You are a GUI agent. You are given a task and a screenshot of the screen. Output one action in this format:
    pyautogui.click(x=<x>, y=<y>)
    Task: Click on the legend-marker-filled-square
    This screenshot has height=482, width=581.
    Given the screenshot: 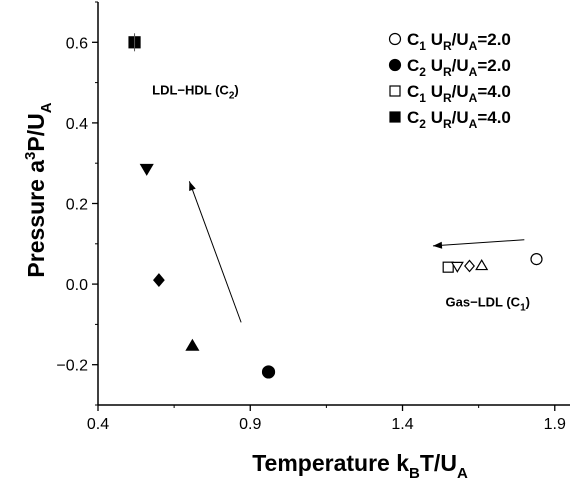 What is the action you would take?
    pyautogui.click(x=395, y=117)
    